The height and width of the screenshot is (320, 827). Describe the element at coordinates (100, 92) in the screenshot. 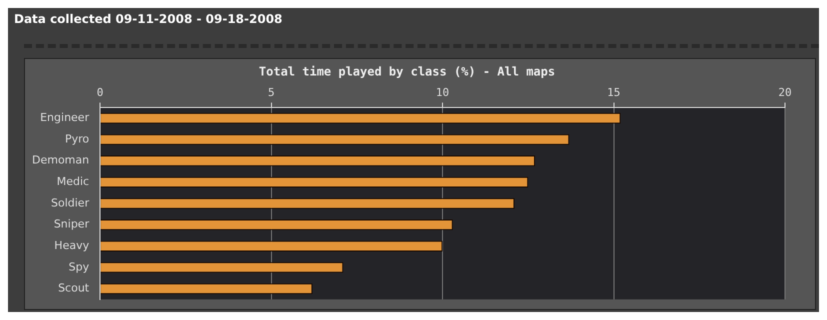

I see `x-tick-label: 0` at that location.